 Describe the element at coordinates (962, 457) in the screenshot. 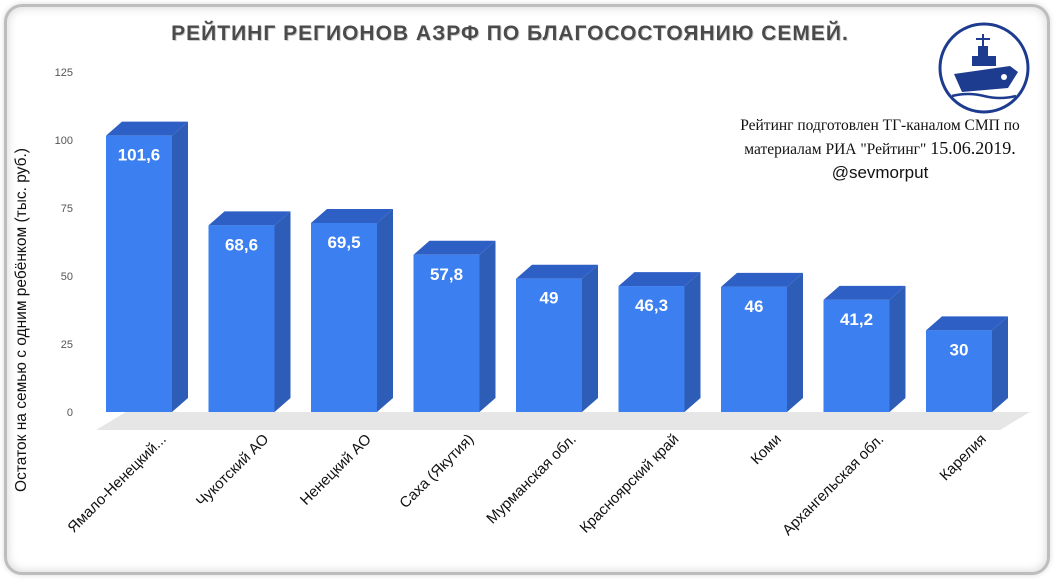

I see `x-tick-label: Карелия` at that location.